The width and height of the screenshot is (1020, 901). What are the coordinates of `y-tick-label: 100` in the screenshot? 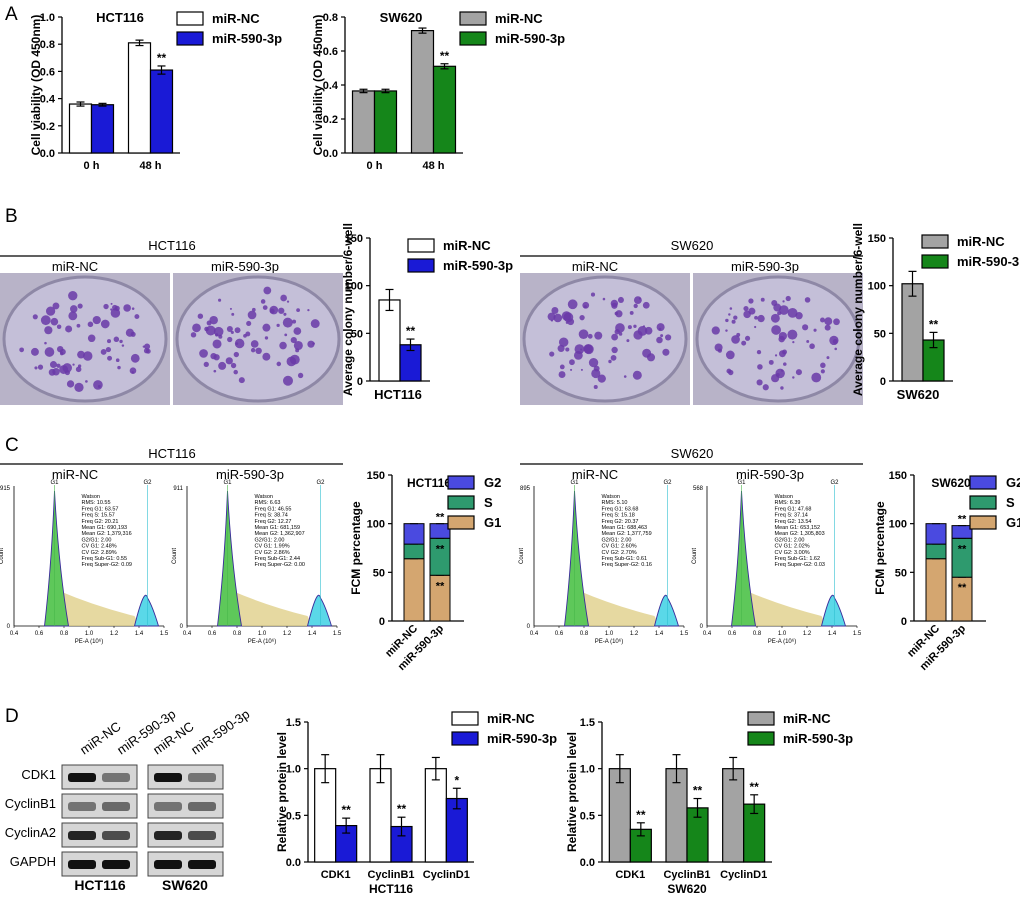 It's located at (354, 287).